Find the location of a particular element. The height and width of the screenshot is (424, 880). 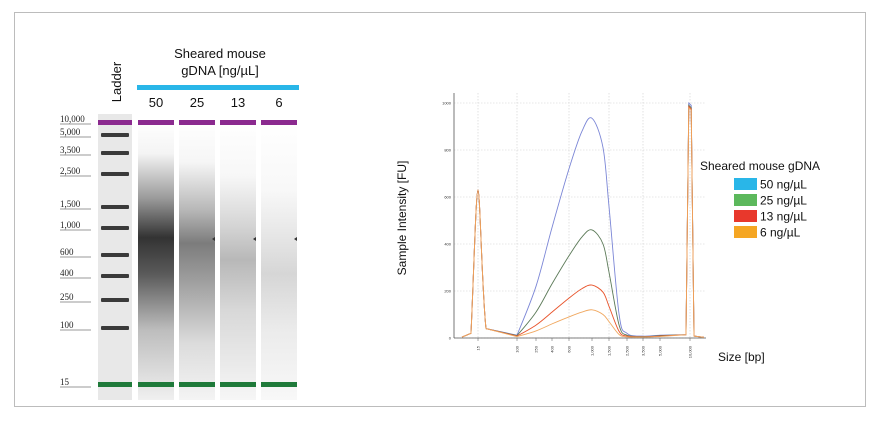

lane-label: 6 is located at coordinates (278, 102).